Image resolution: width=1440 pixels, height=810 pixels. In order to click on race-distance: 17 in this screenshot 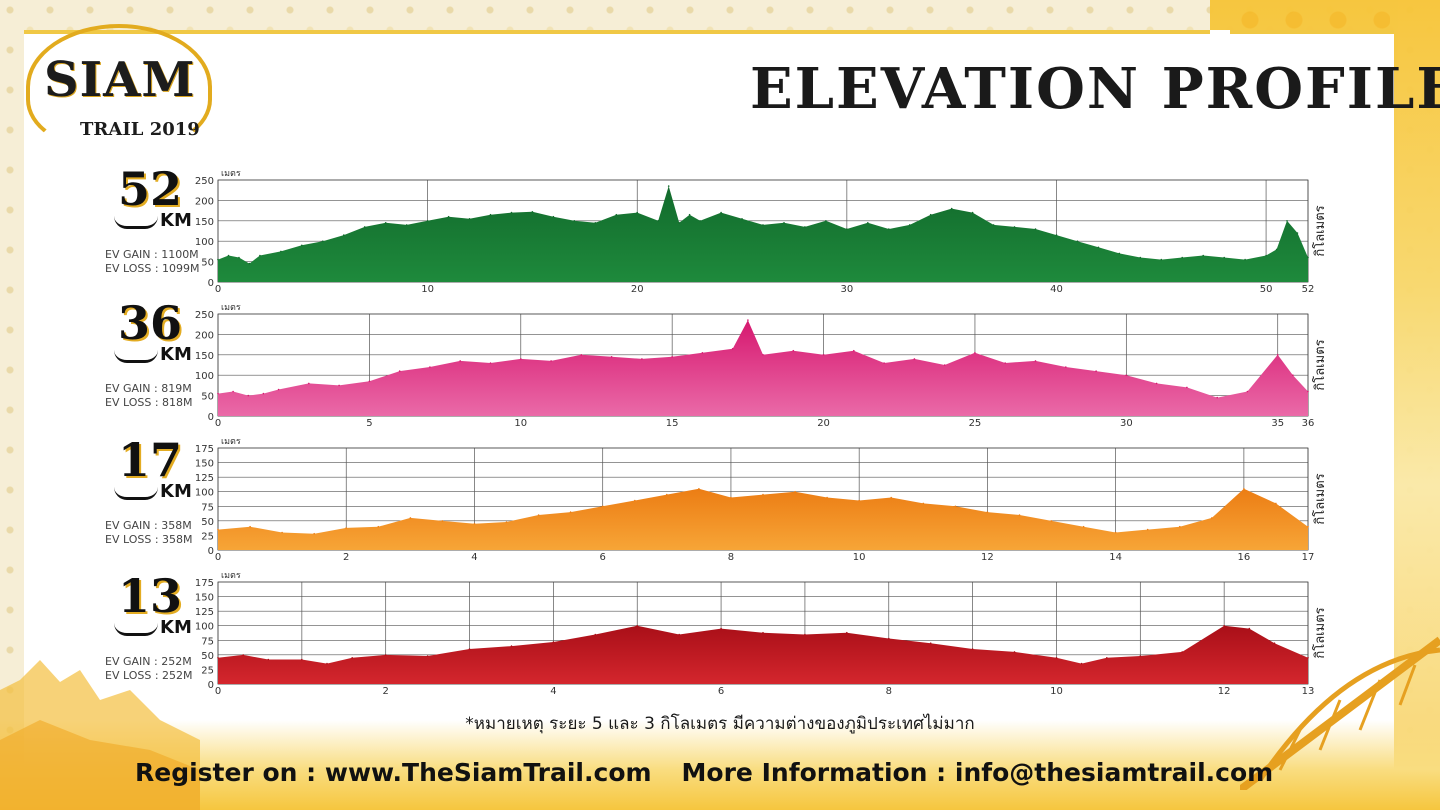, I will do `click(150, 460)`.